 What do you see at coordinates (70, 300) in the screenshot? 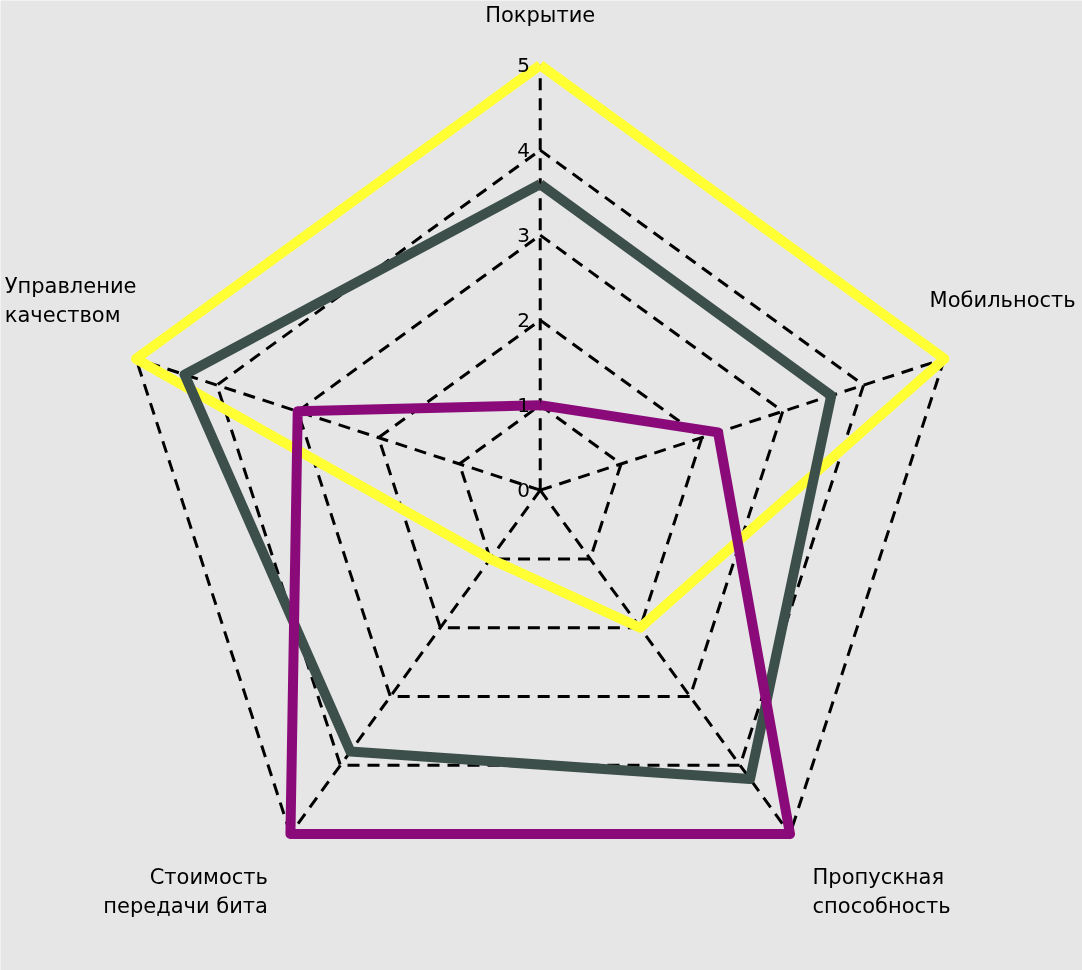
I see `spoke-label: Управление качеством` at bounding box center [70, 300].